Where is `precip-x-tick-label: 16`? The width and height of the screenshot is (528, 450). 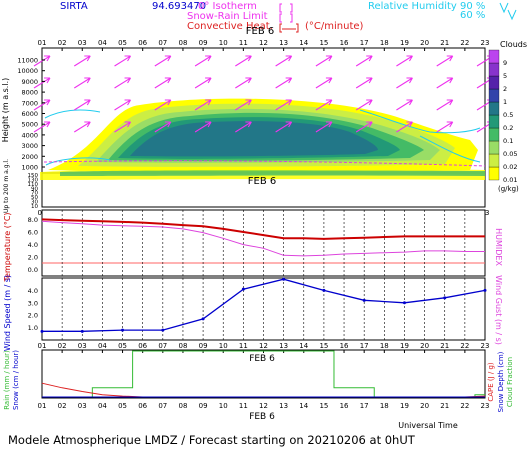
precip-x-tick-label: 16 is located at coordinates (344, 406).